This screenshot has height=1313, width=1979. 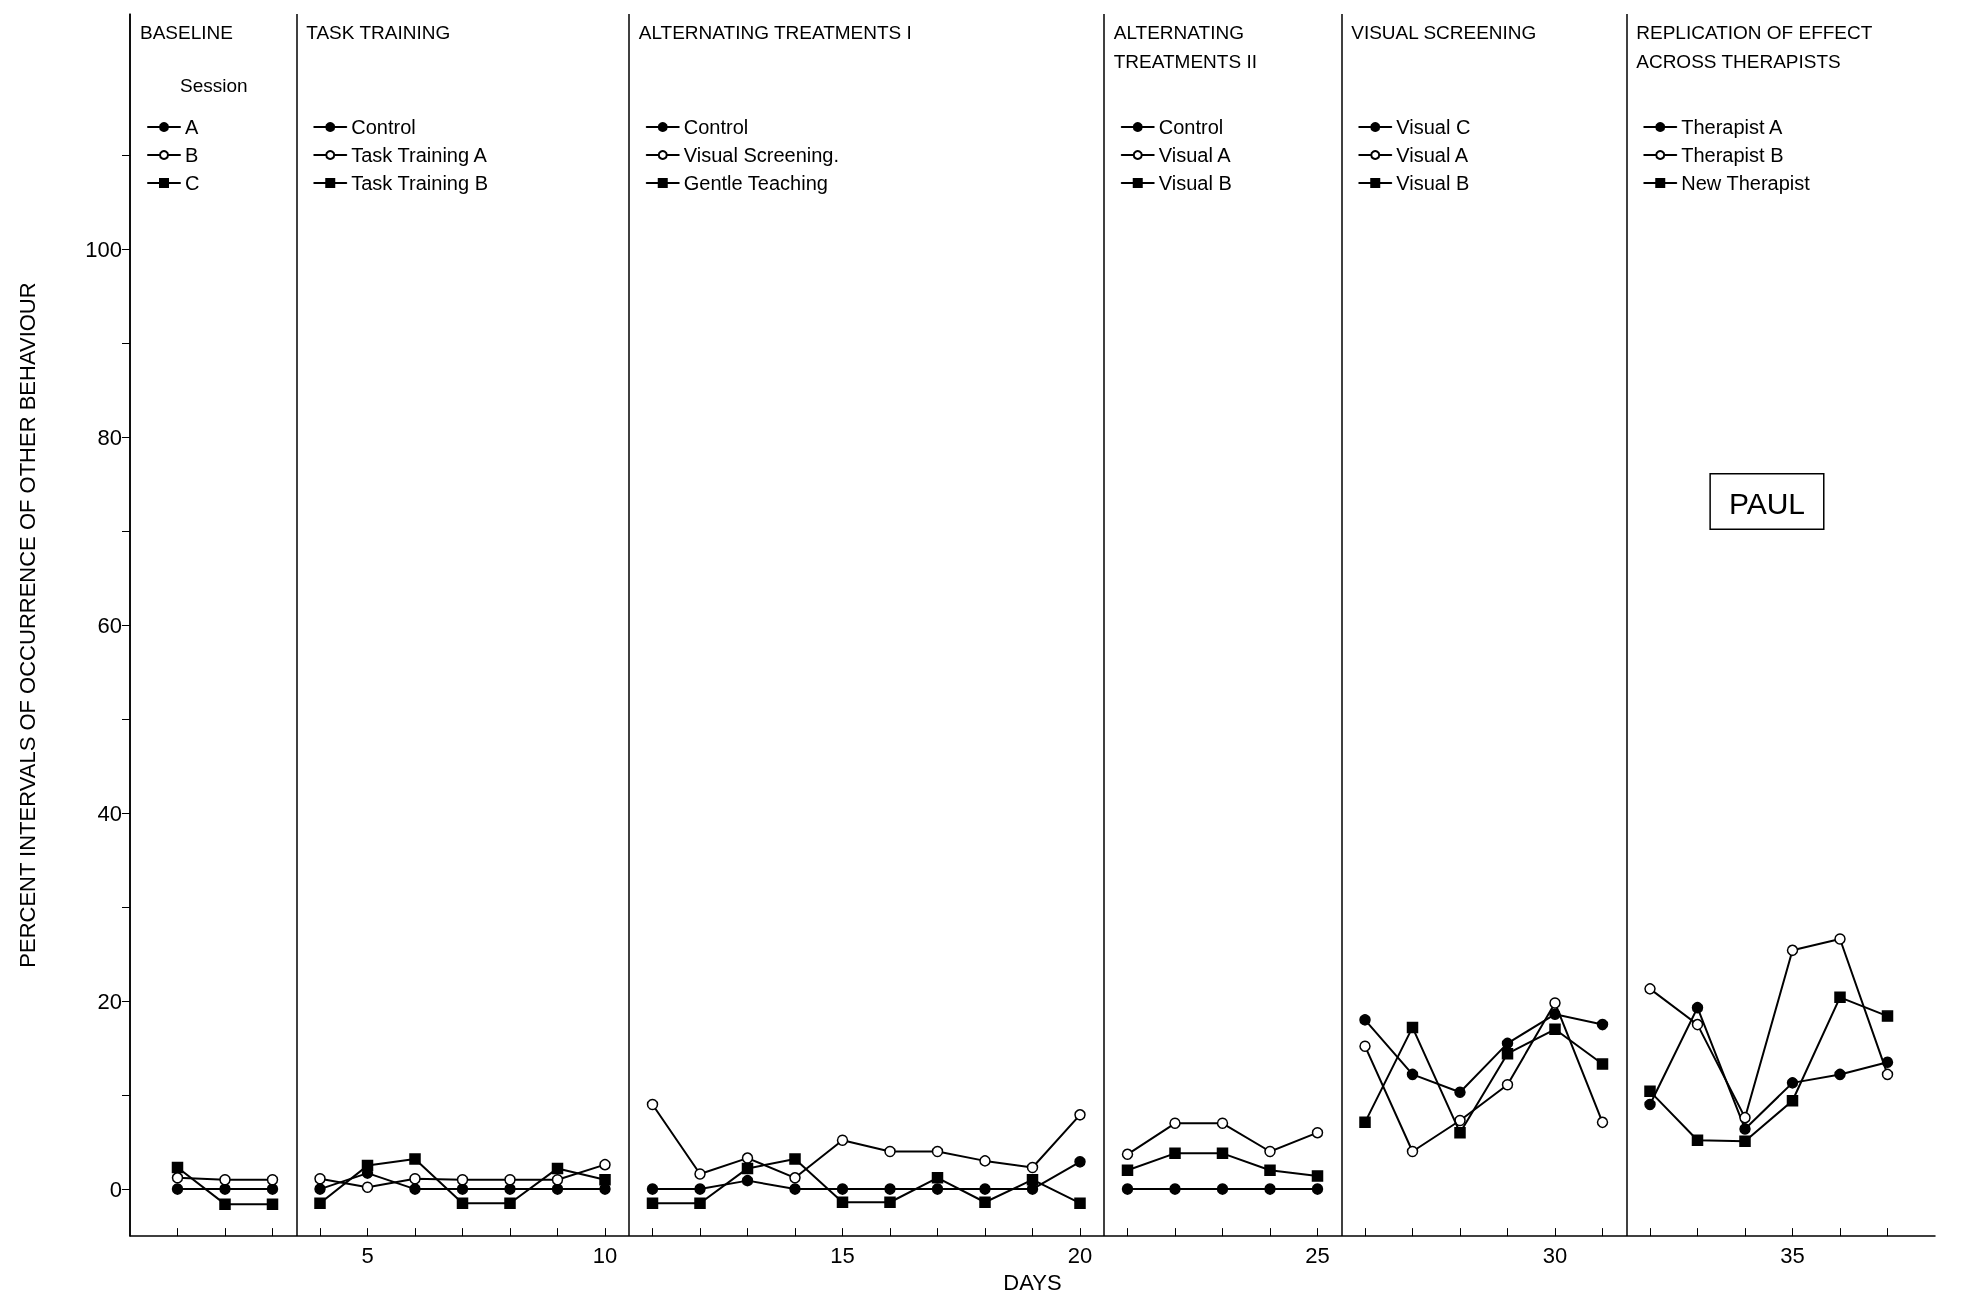 I want to click on x-tick-label: 5, so click(x=367, y=1255).